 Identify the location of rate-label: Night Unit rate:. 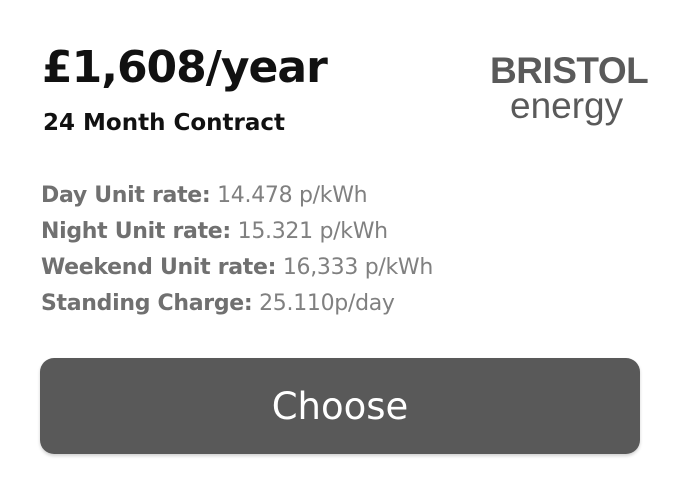
(136, 231).